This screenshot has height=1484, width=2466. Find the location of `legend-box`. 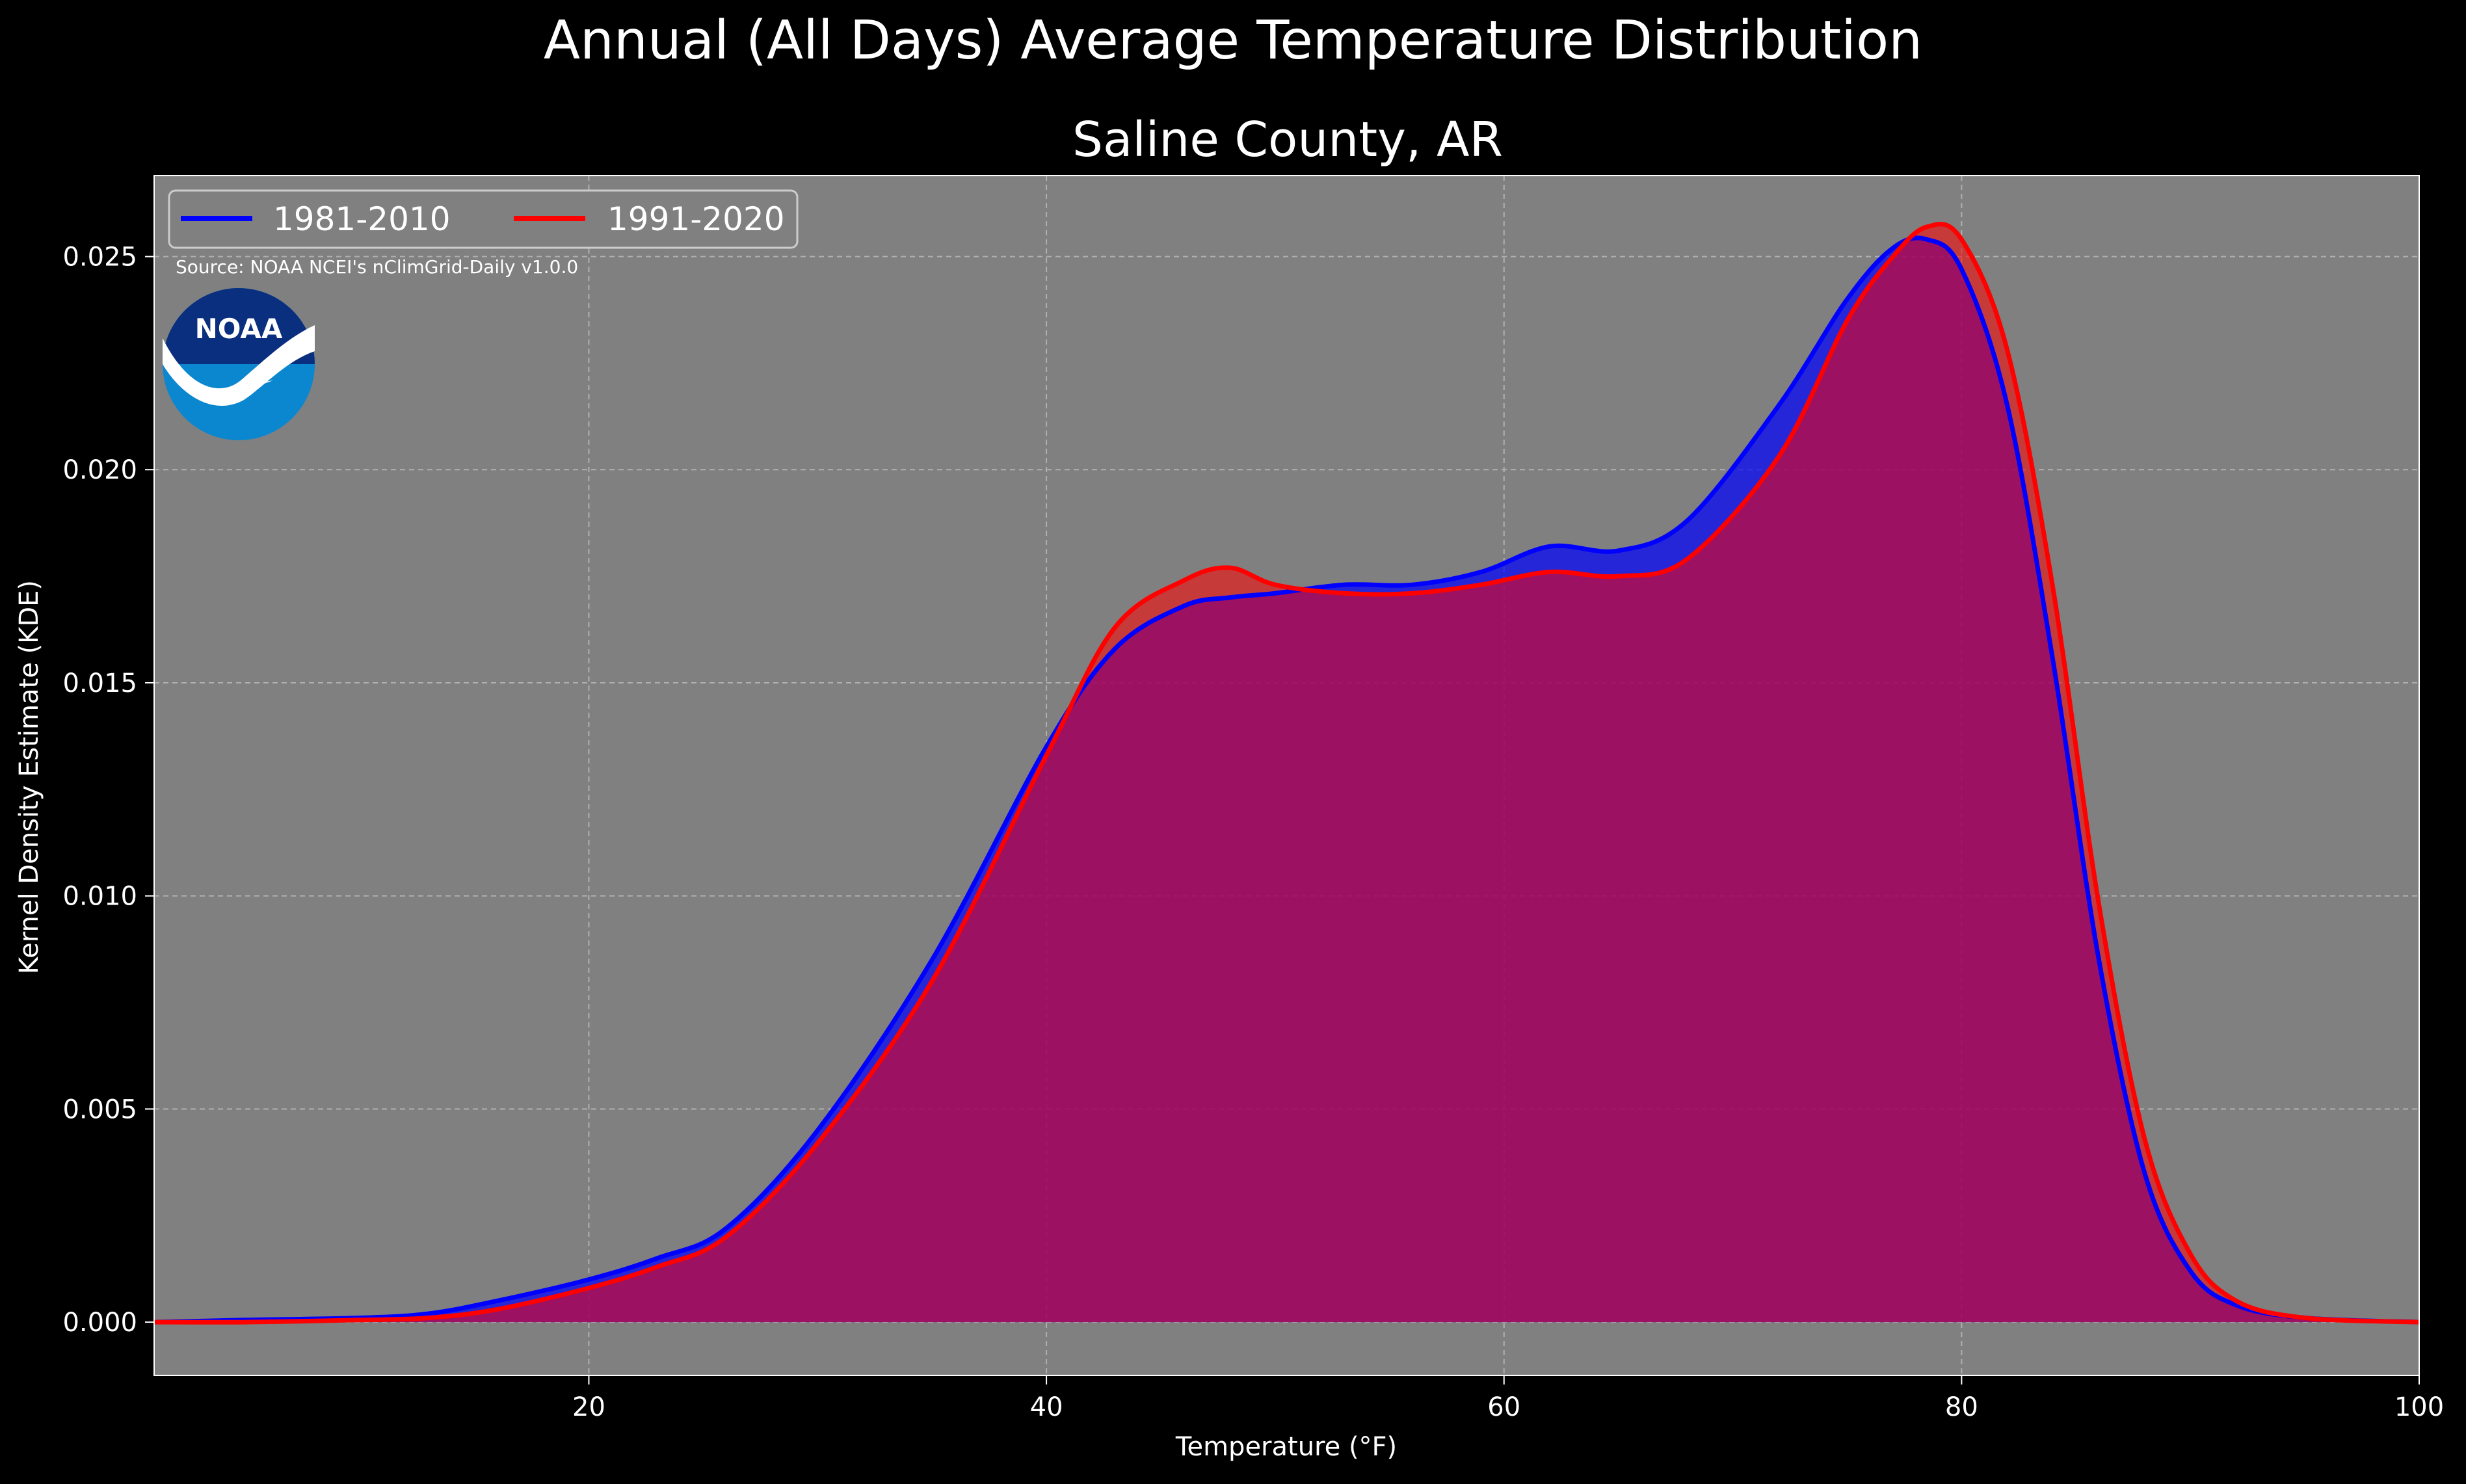

legend-box is located at coordinates (483, 219).